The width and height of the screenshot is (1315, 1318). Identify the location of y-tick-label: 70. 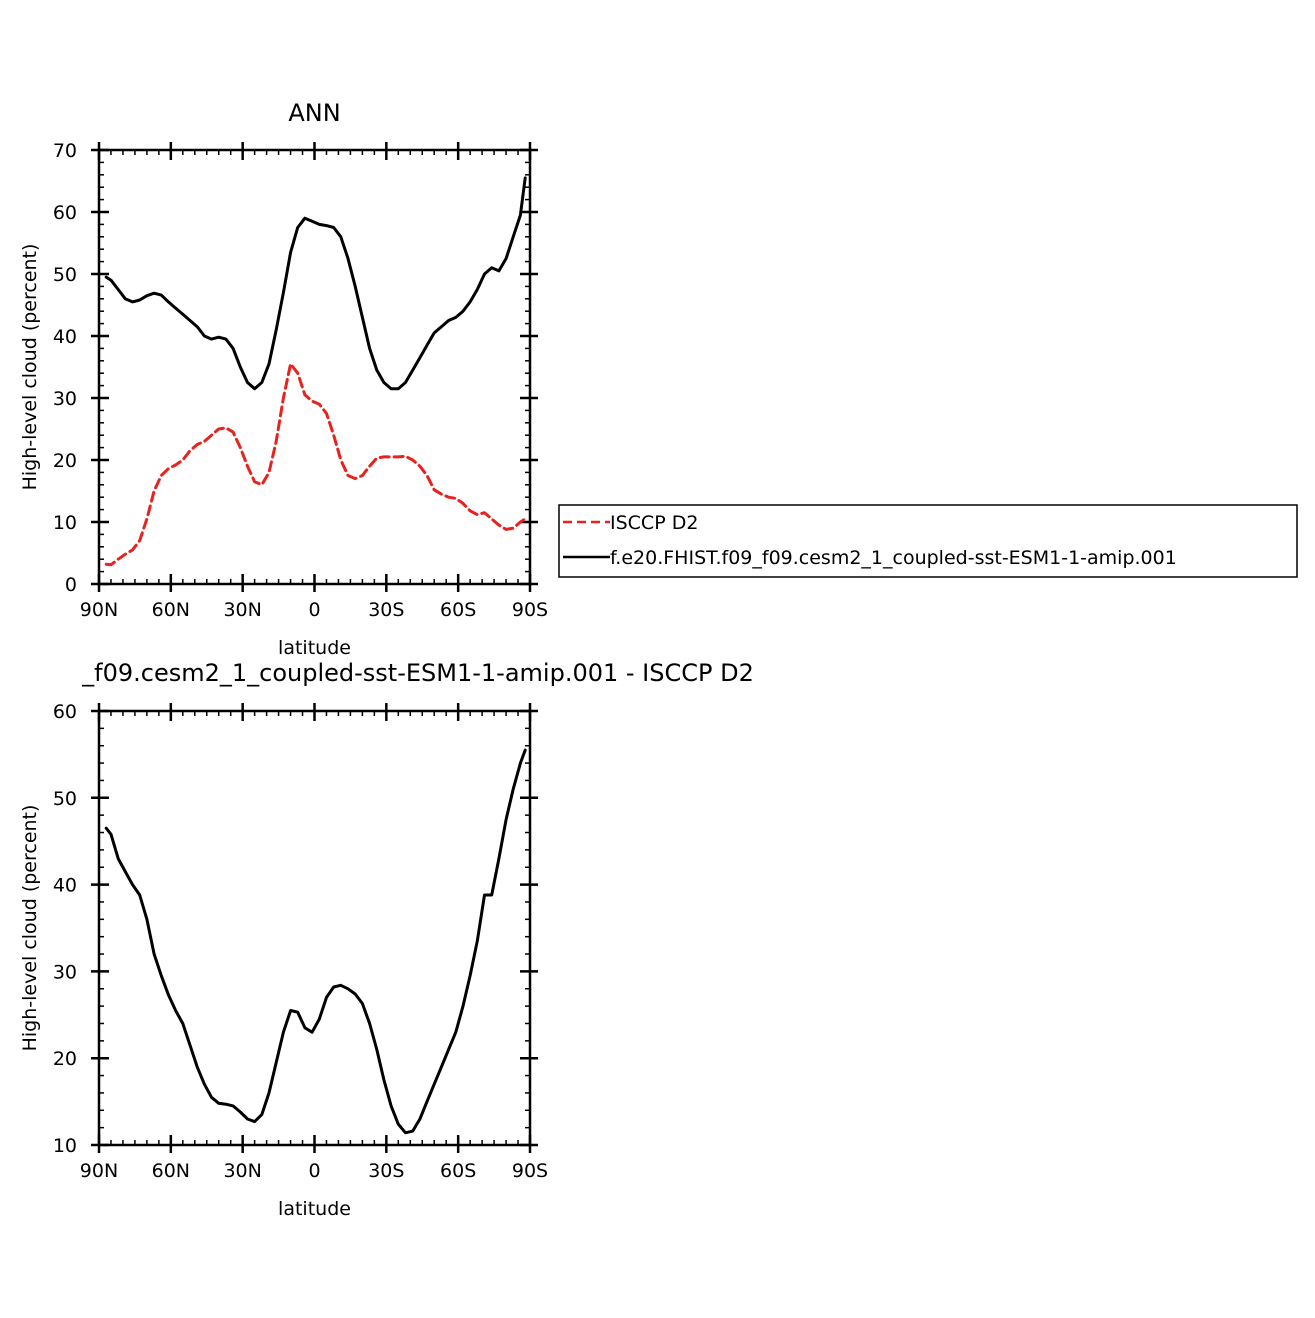
(65, 151).